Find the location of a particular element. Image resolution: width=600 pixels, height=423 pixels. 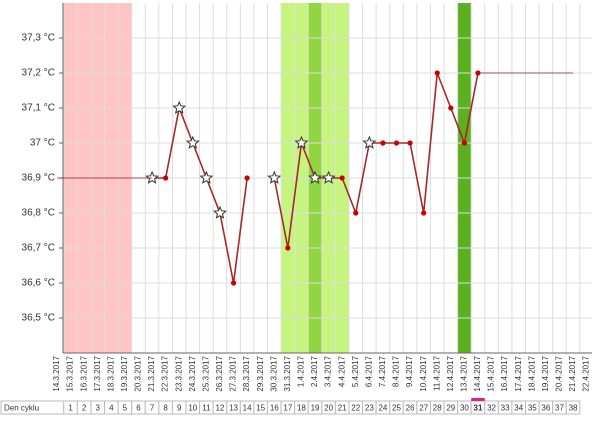

cycle-day: 2 is located at coordinates (84, 408).